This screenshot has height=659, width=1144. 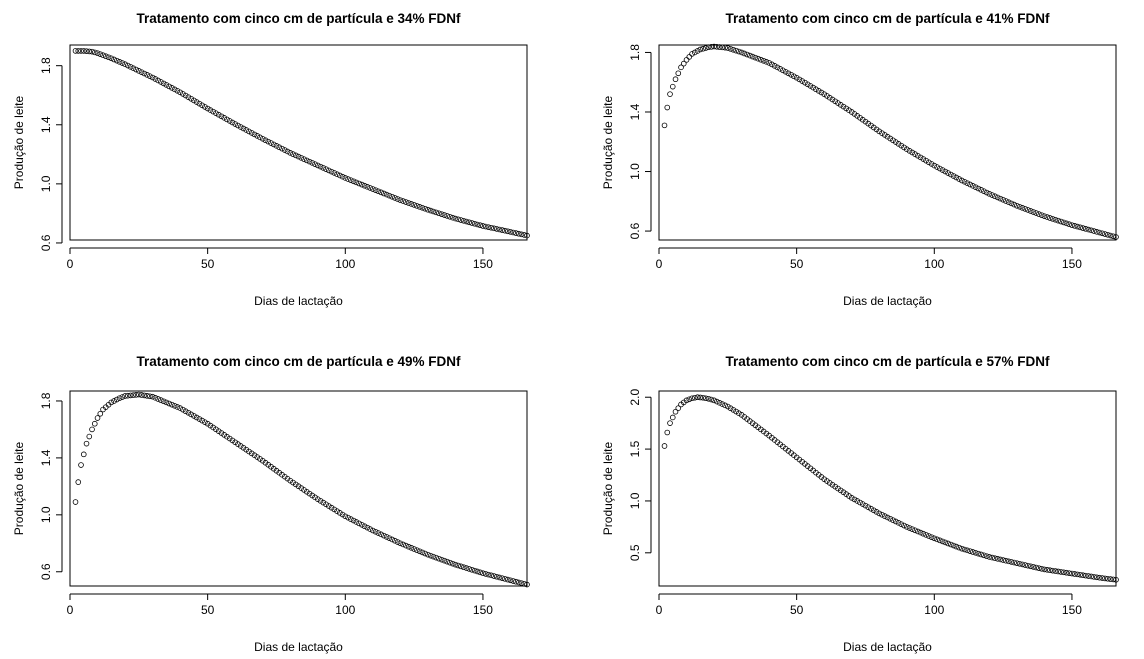 What do you see at coordinates (635, 448) in the screenshot?
I see `y-tick-label: 1.5` at bounding box center [635, 448].